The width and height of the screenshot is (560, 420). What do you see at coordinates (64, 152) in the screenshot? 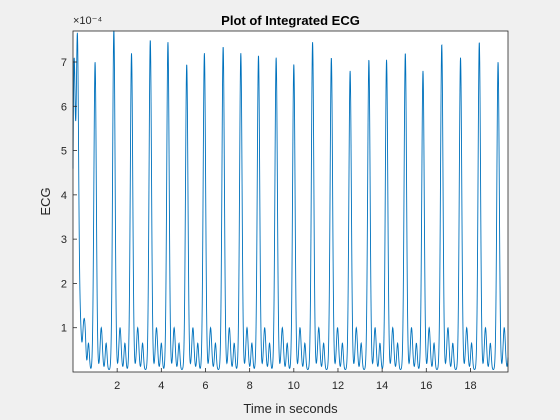
I see `y-tick-label: 5` at bounding box center [64, 152].